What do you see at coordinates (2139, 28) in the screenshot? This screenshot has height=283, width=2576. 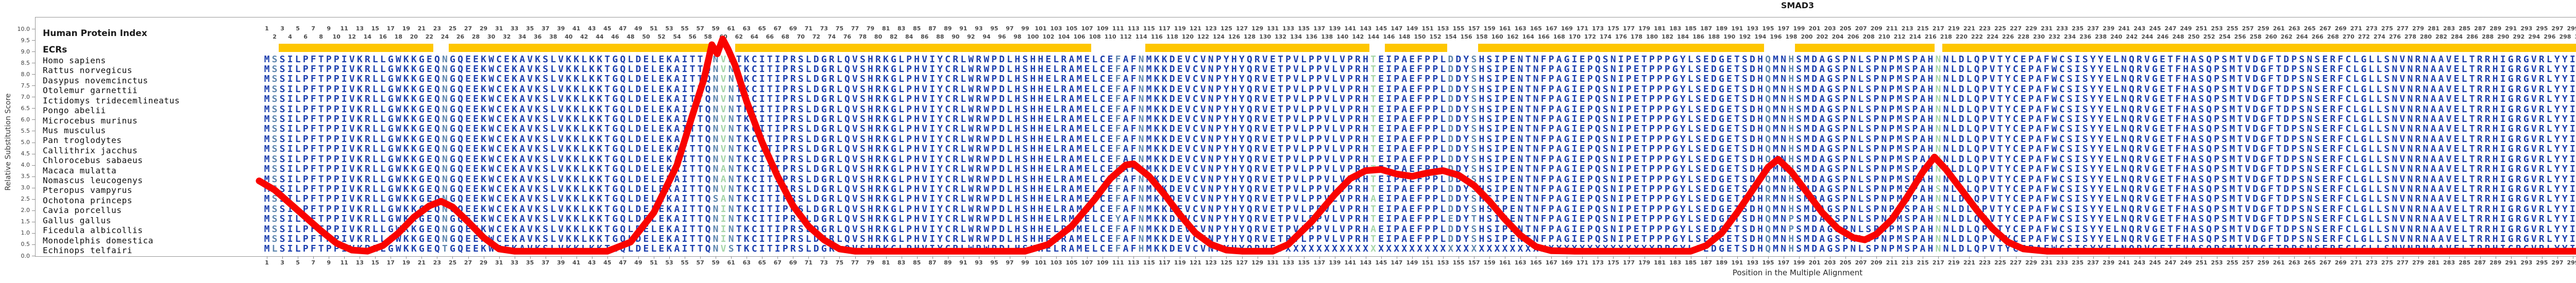 I see `column-number-top: 243` at bounding box center [2139, 28].